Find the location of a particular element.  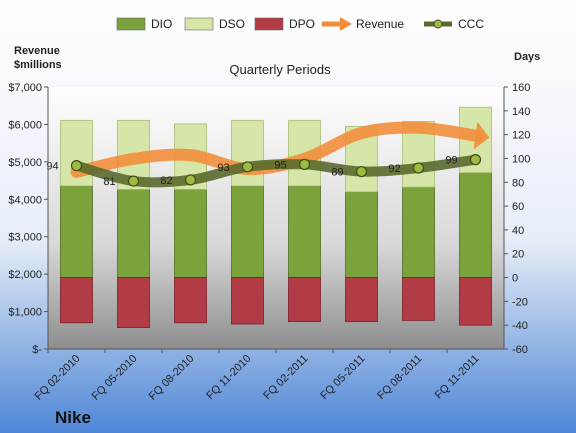

company-label: Nike is located at coordinates (73, 417).